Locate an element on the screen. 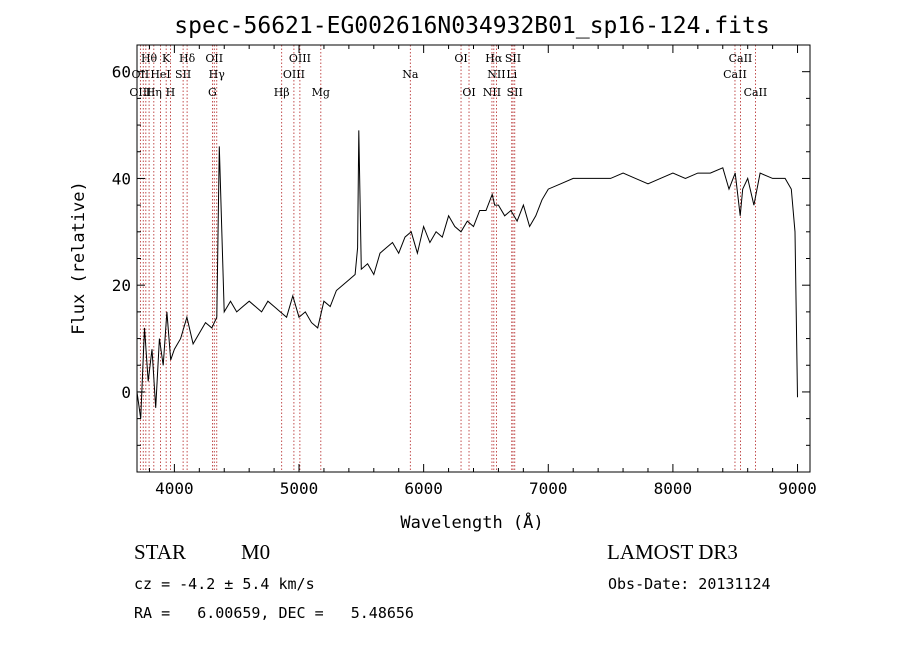 The width and height of the screenshot is (900, 649). line-annotation: HeI is located at coordinates (160, 74).